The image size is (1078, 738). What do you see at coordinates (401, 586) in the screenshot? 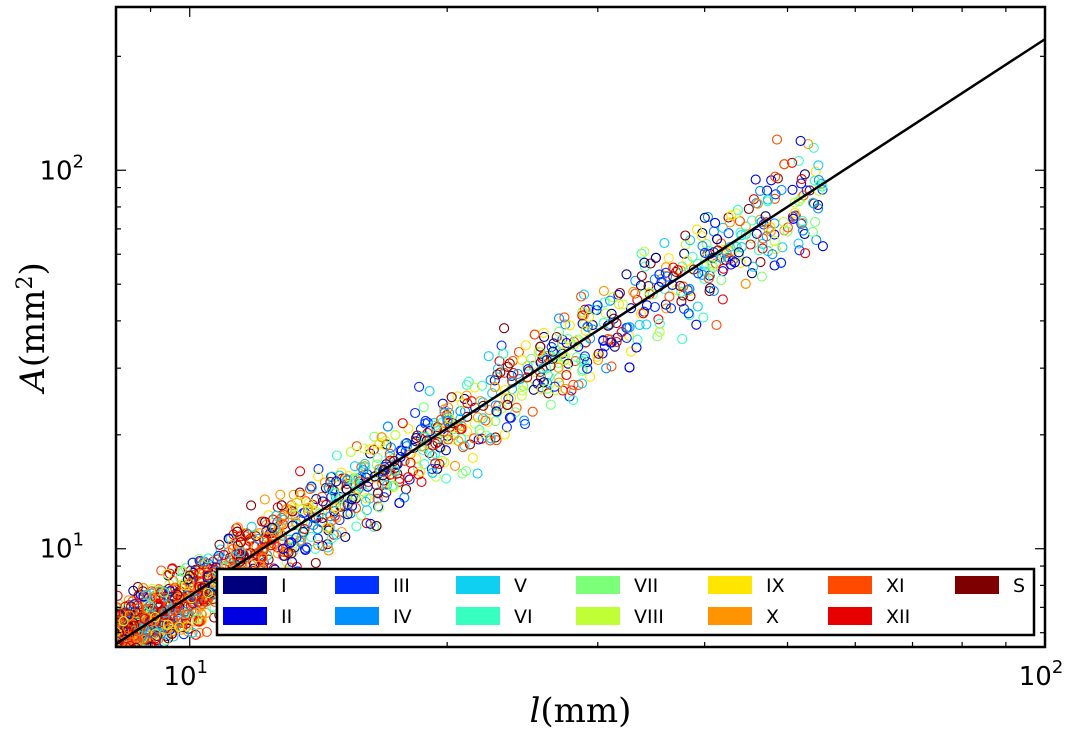
I see `legend-label: III` at bounding box center [401, 586].